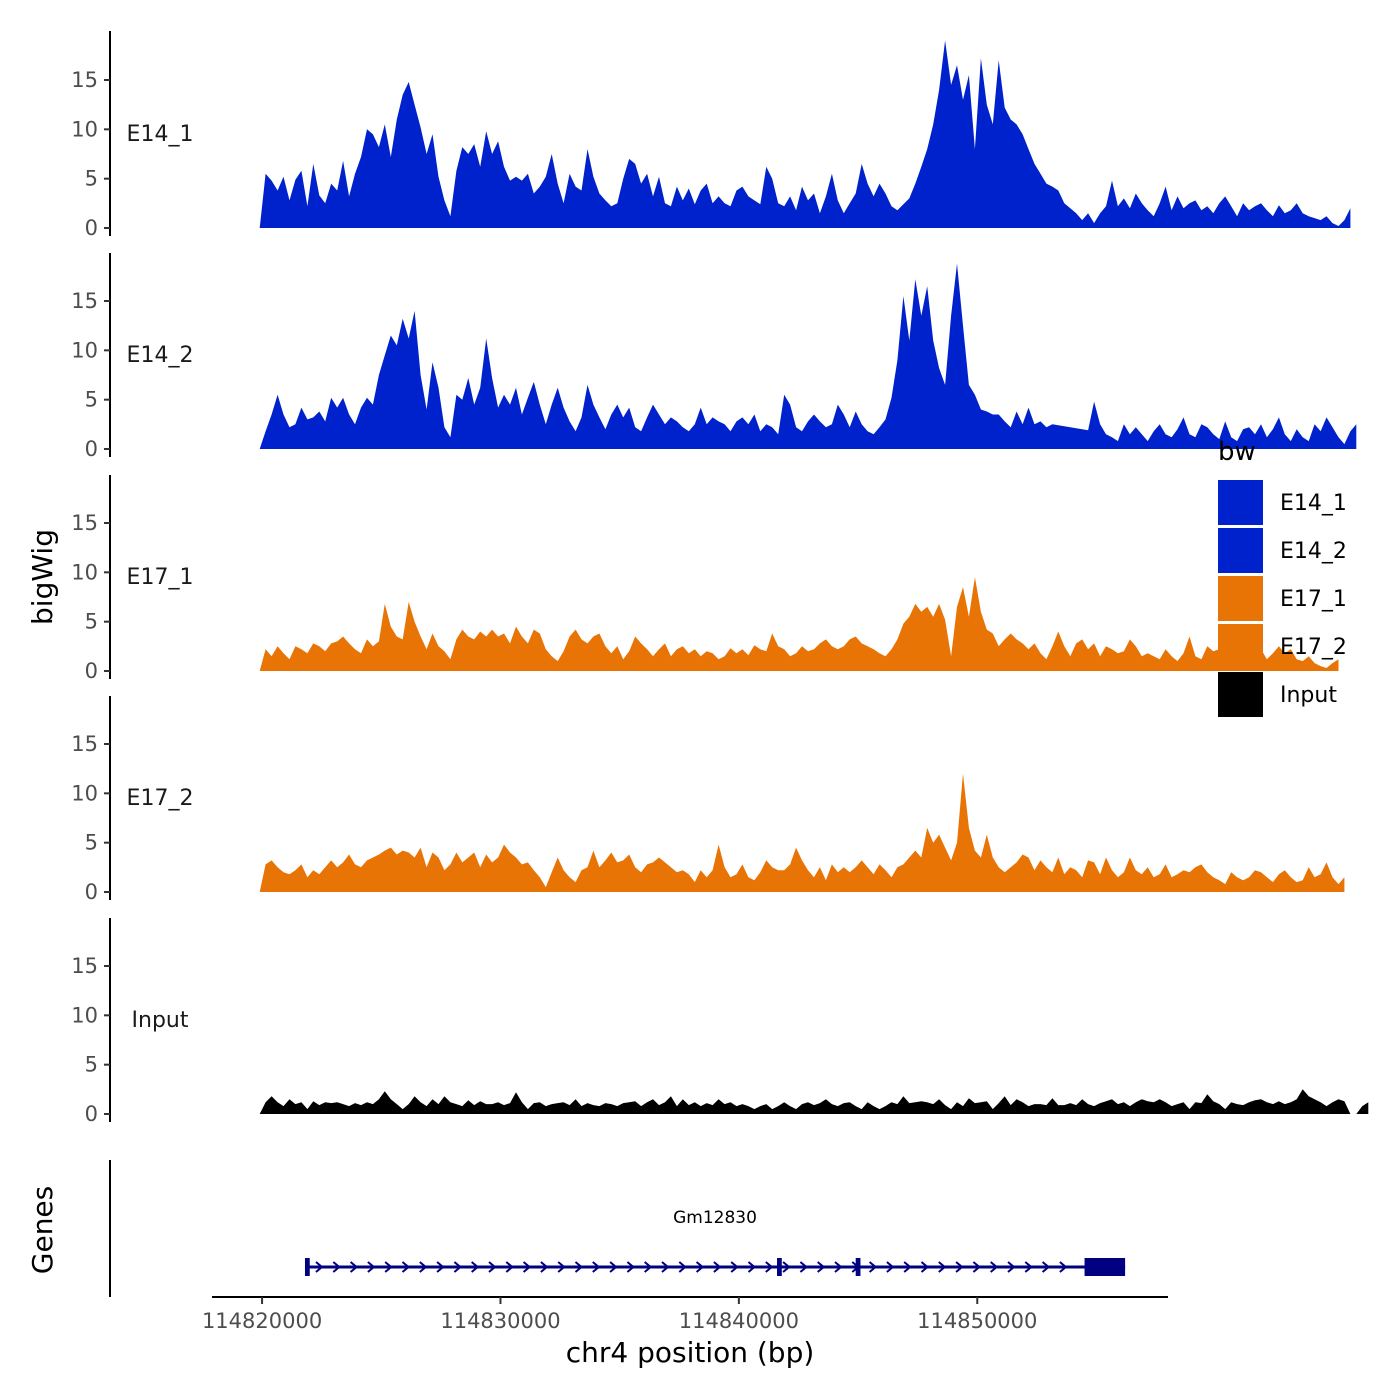 The image size is (1400, 1400). I want to click on track-label: E14_2, so click(160, 355).